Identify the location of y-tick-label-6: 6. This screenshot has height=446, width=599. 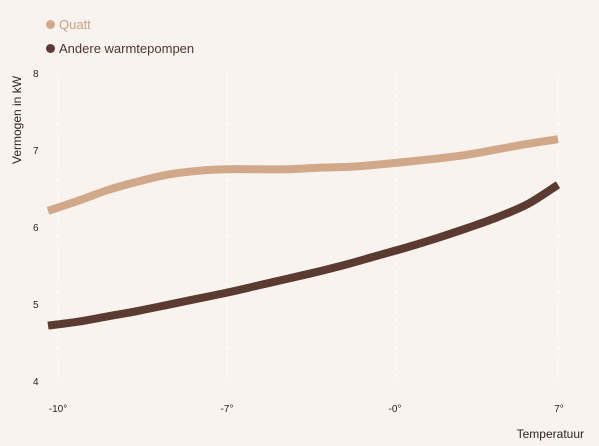
(36, 228).